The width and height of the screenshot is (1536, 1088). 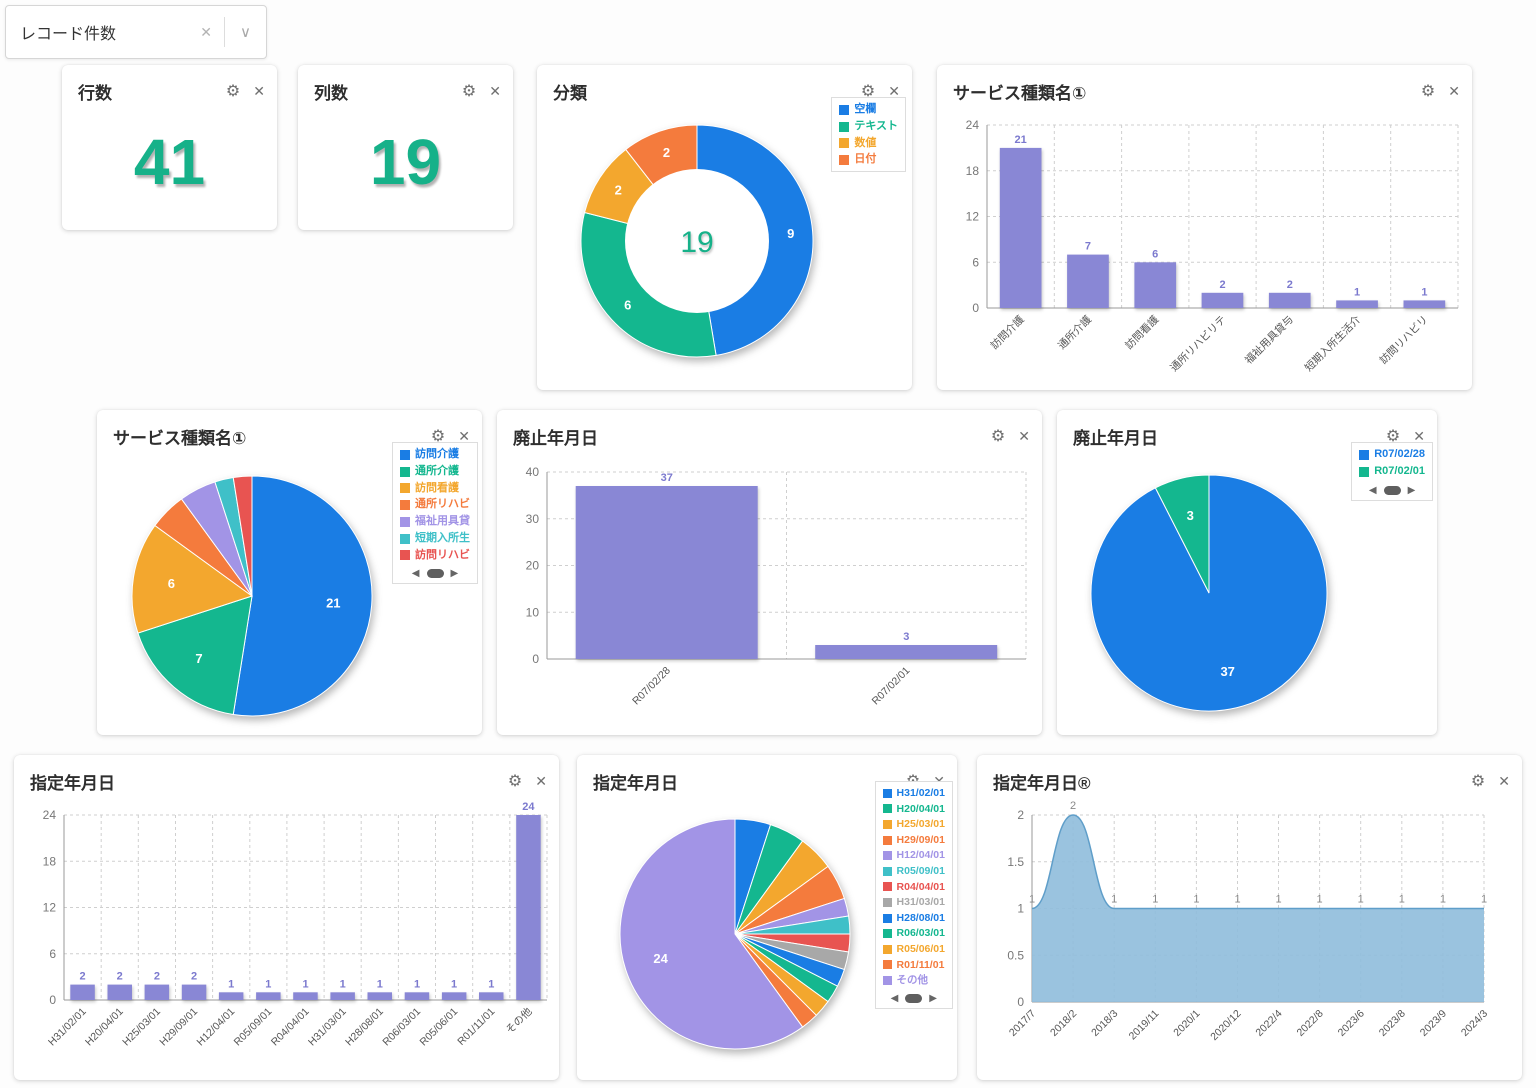 What do you see at coordinates (1404, 340) in the screenshot?
I see `svg-text: 訪問リハビリ` at bounding box center [1404, 340].